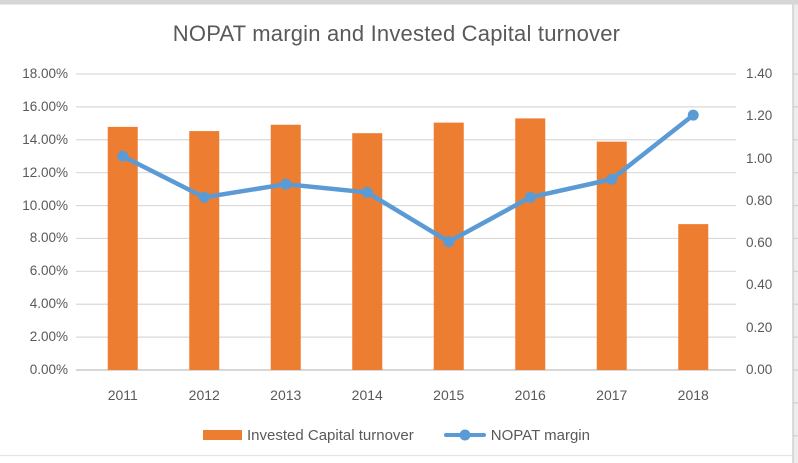  I want to click on data-point-2014, so click(367, 192).